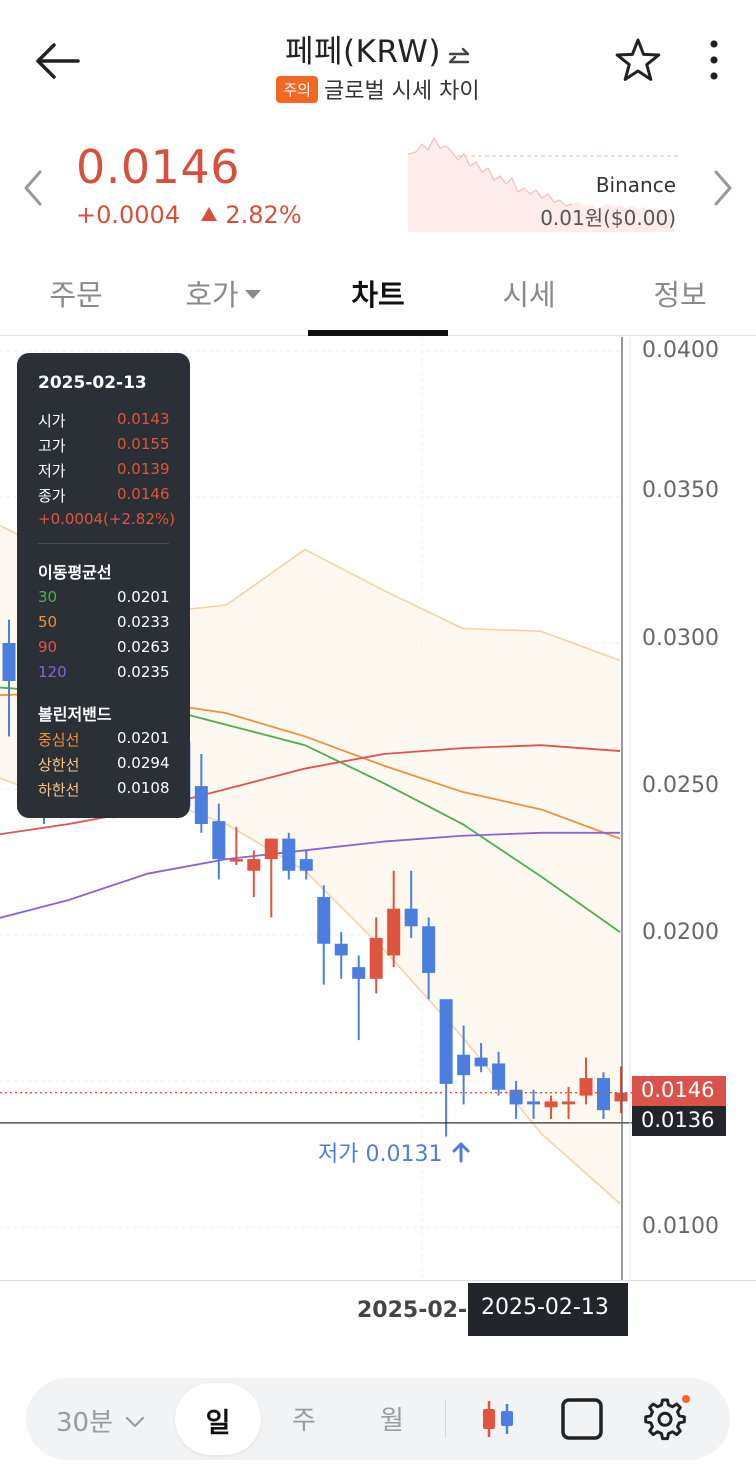  I want to click on x-axis-line, so click(378, 1280).